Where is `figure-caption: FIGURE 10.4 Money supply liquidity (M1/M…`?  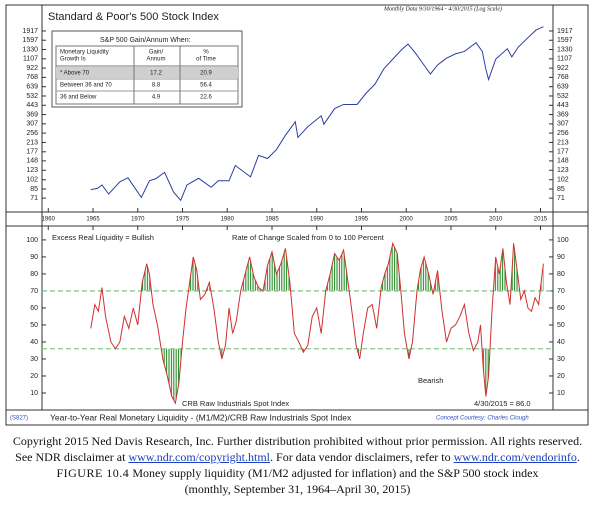
figure-caption: FIGURE 10.4 Money supply liquidity (M1/M… is located at coordinates (297, 473).